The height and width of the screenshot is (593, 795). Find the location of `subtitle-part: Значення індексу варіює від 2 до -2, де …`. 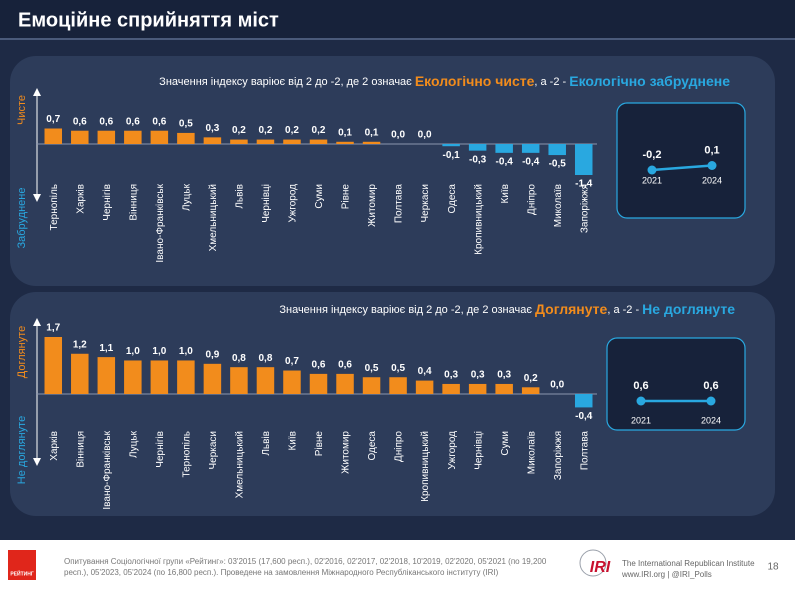

subtitle-part: Значення індексу варіює від 2 до -2, де … is located at coordinates (287, 82).